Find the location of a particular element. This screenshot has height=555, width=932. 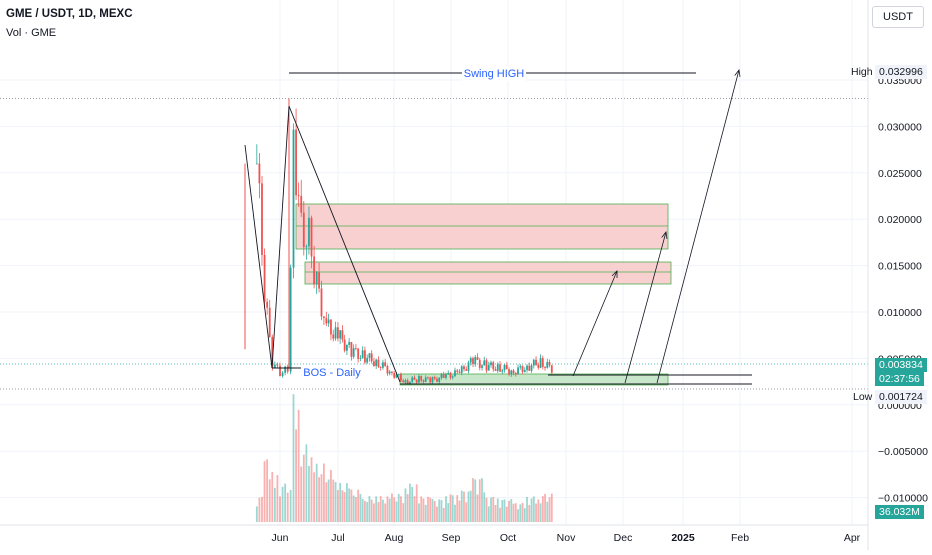

time-tick-label: Jun is located at coordinates (280, 538).